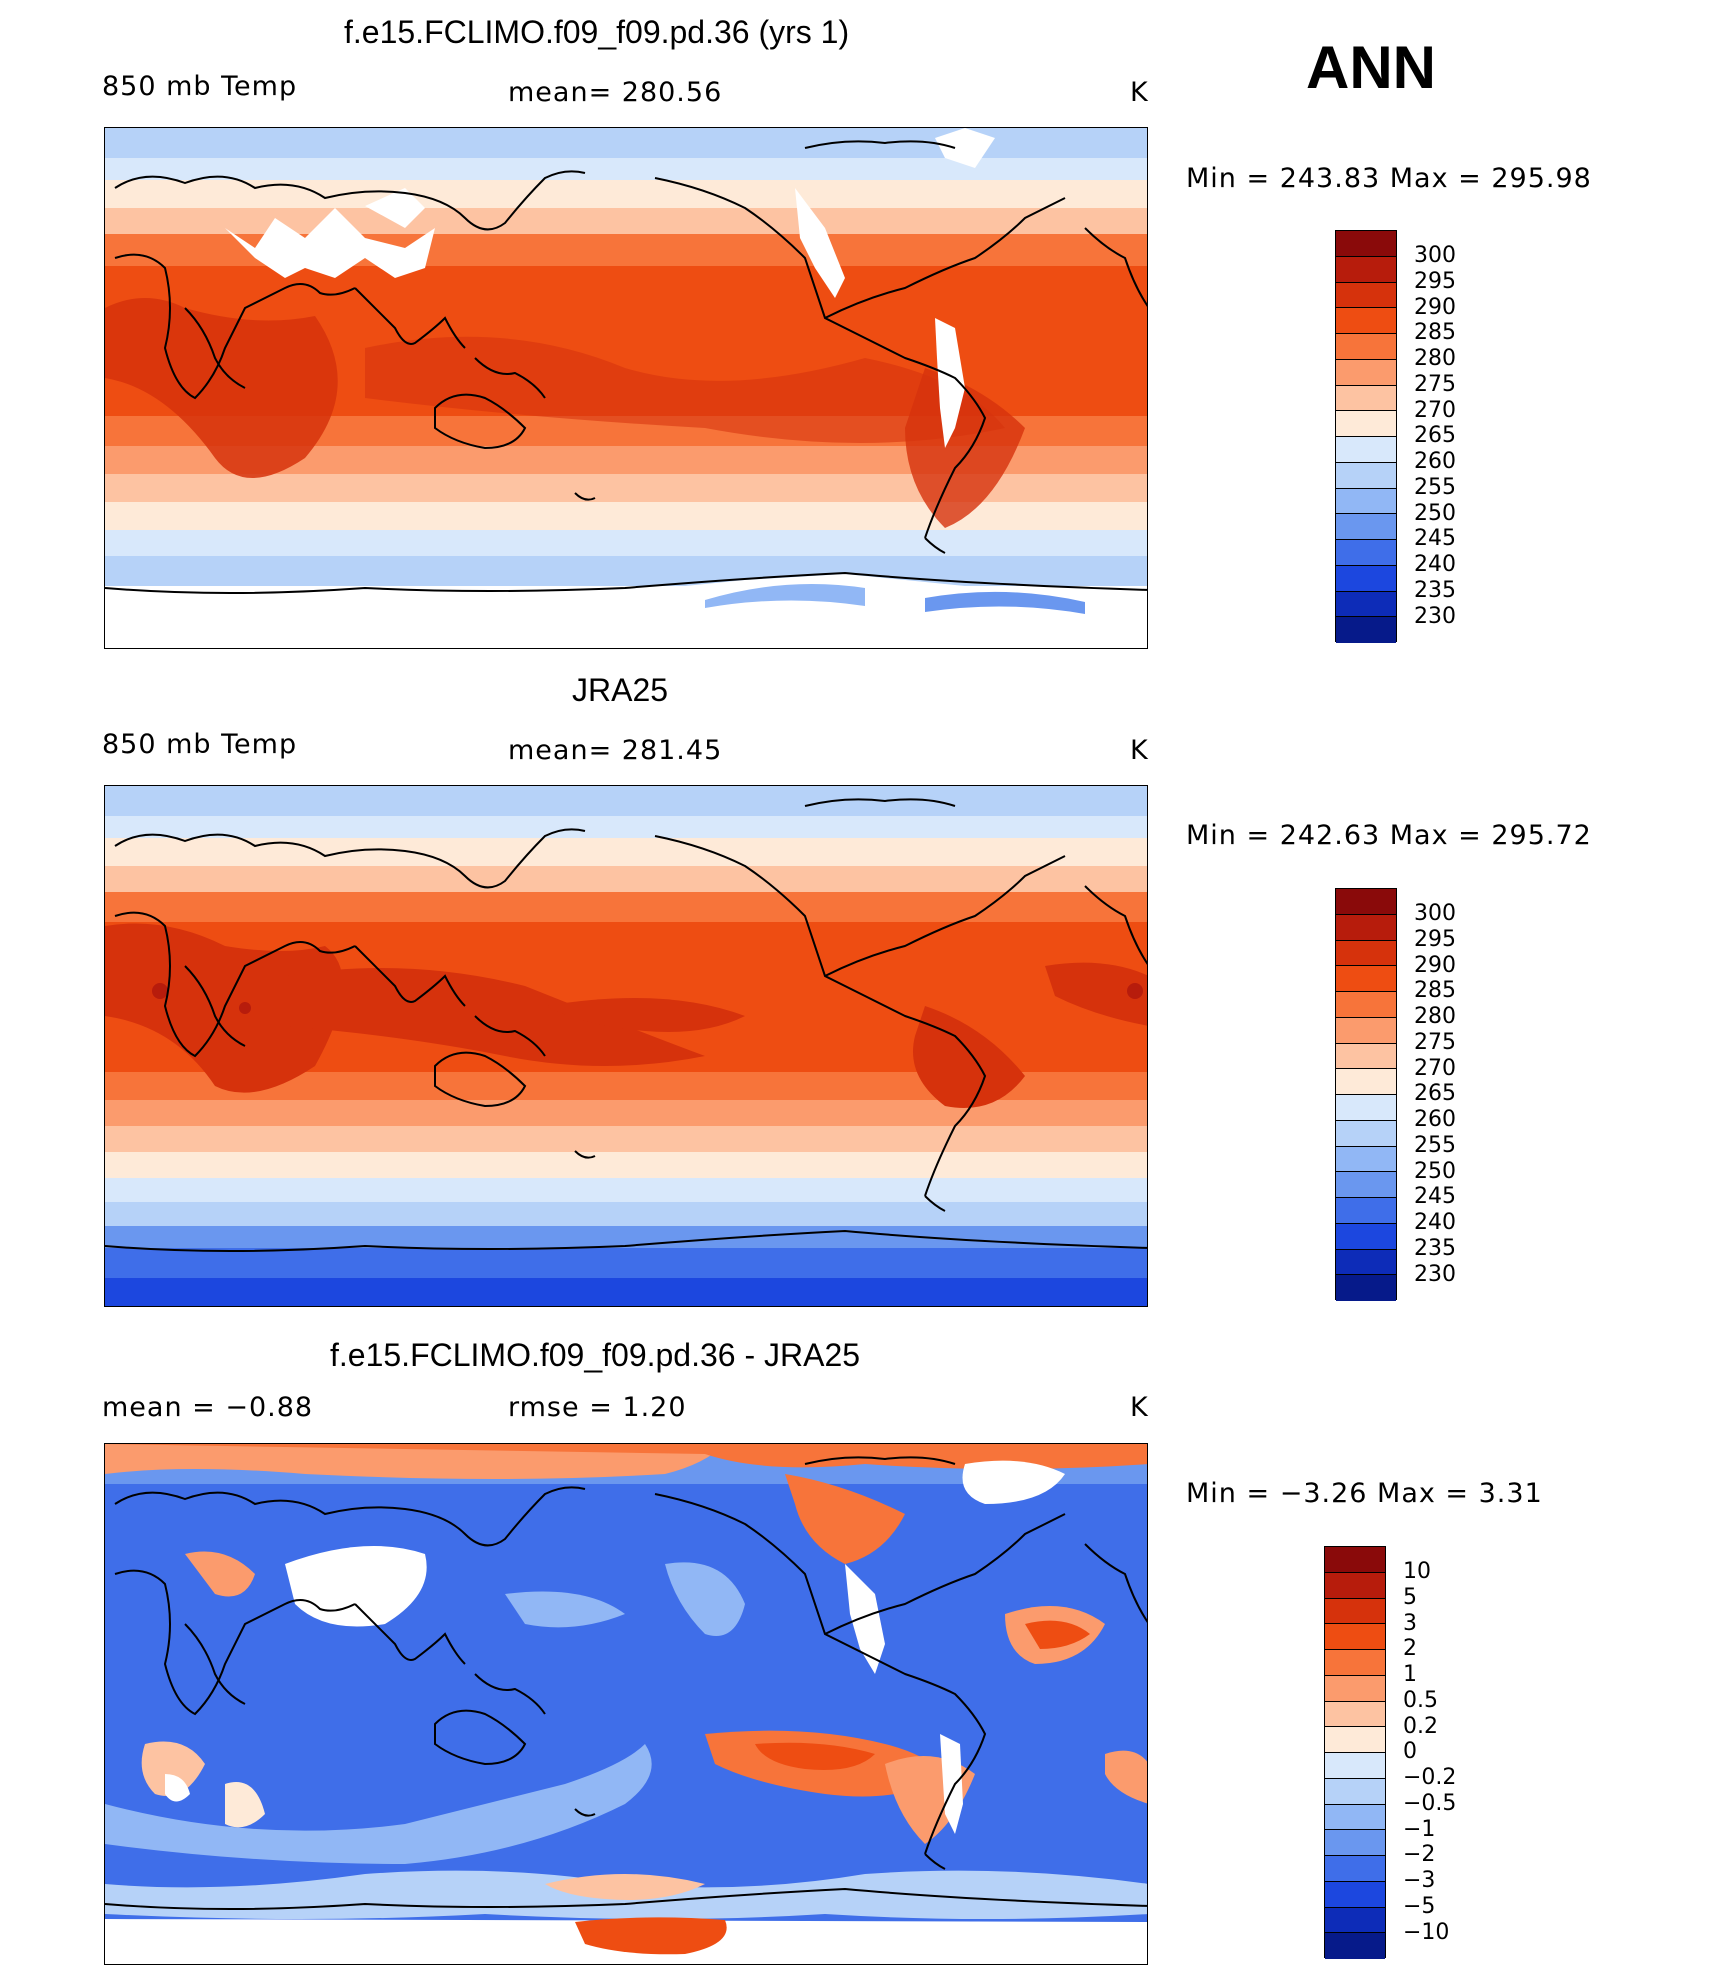 This screenshot has height=1969, width=1710. What do you see at coordinates (1389, 178) in the screenshot?
I see `panel-1-min-max: Min = 243.83 Max = 295.98` at bounding box center [1389, 178].